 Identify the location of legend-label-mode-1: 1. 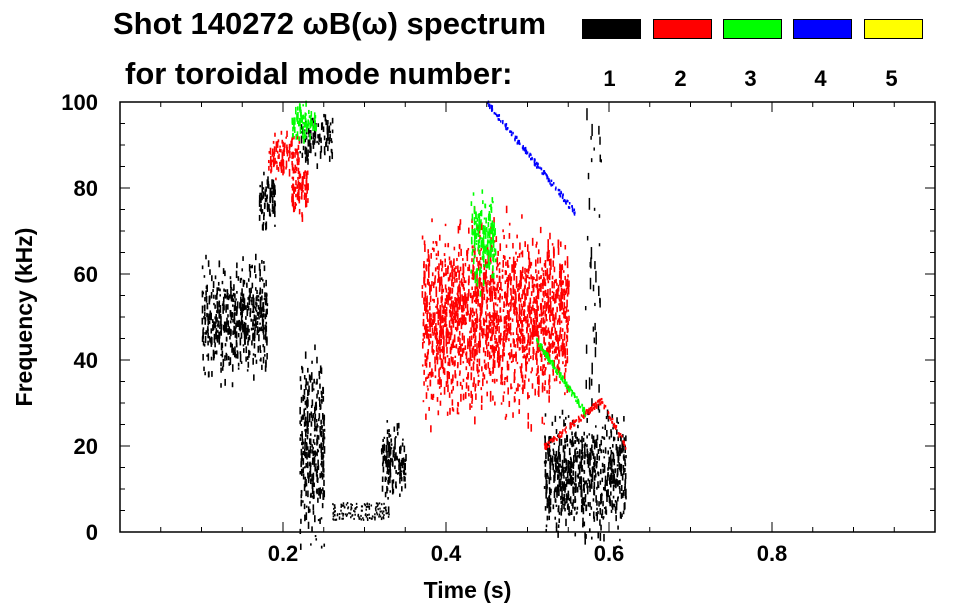
(609, 78).